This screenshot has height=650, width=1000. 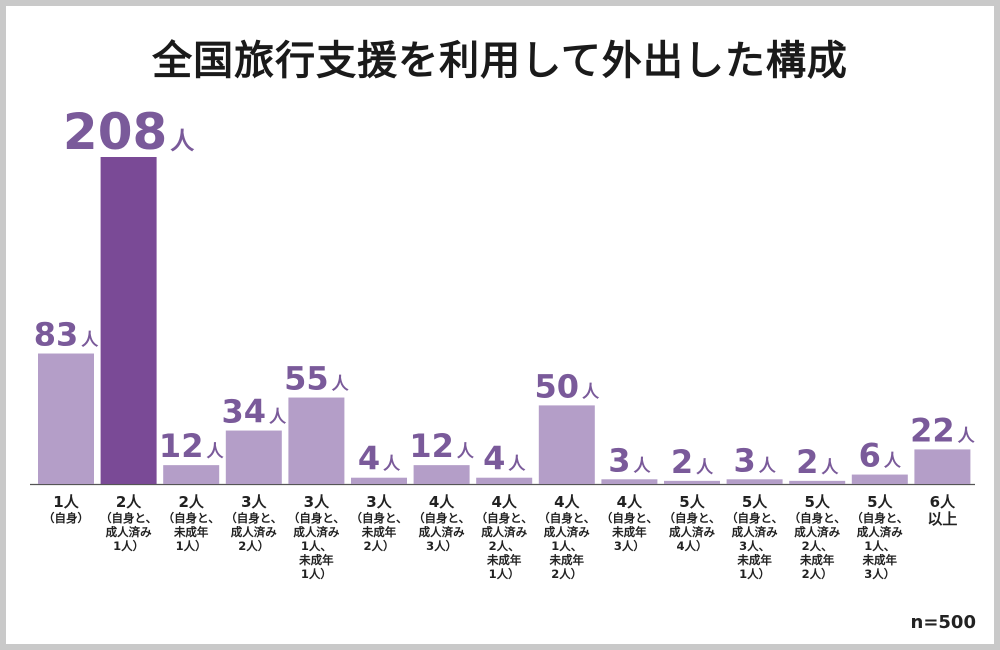 What do you see at coordinates (66, 502) in the screenshot?
I see `category-main-label: 1人` at bounding box center [66, 502].